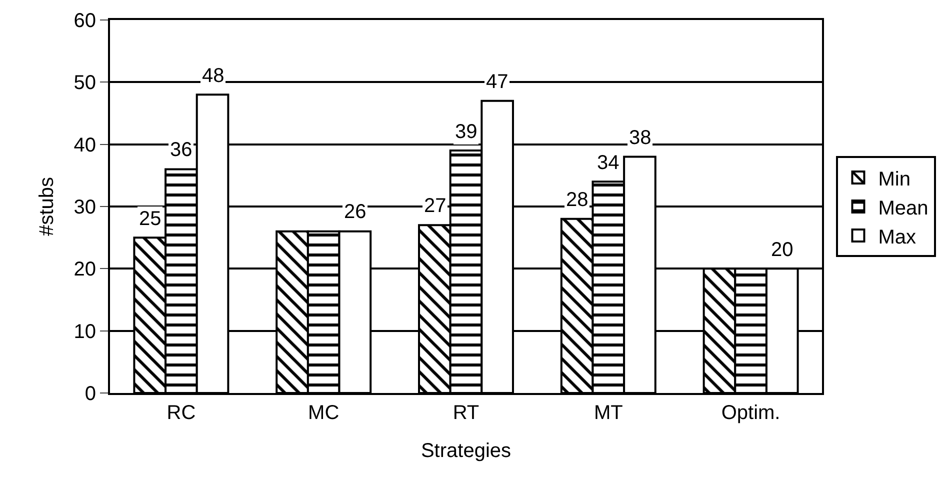 This screenshot has height=493, width=948. What do you see at coordinates (466, 451) in the screenshot?
I see `x-axis-title: Strategies` at bounding box center [466, 451].